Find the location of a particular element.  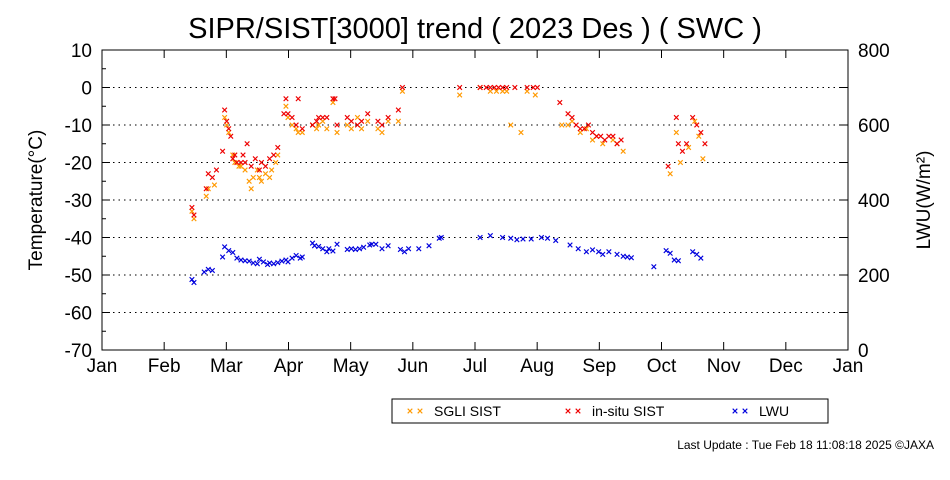

legend-item: SGLI SIST is located at coordinates (454, 411).